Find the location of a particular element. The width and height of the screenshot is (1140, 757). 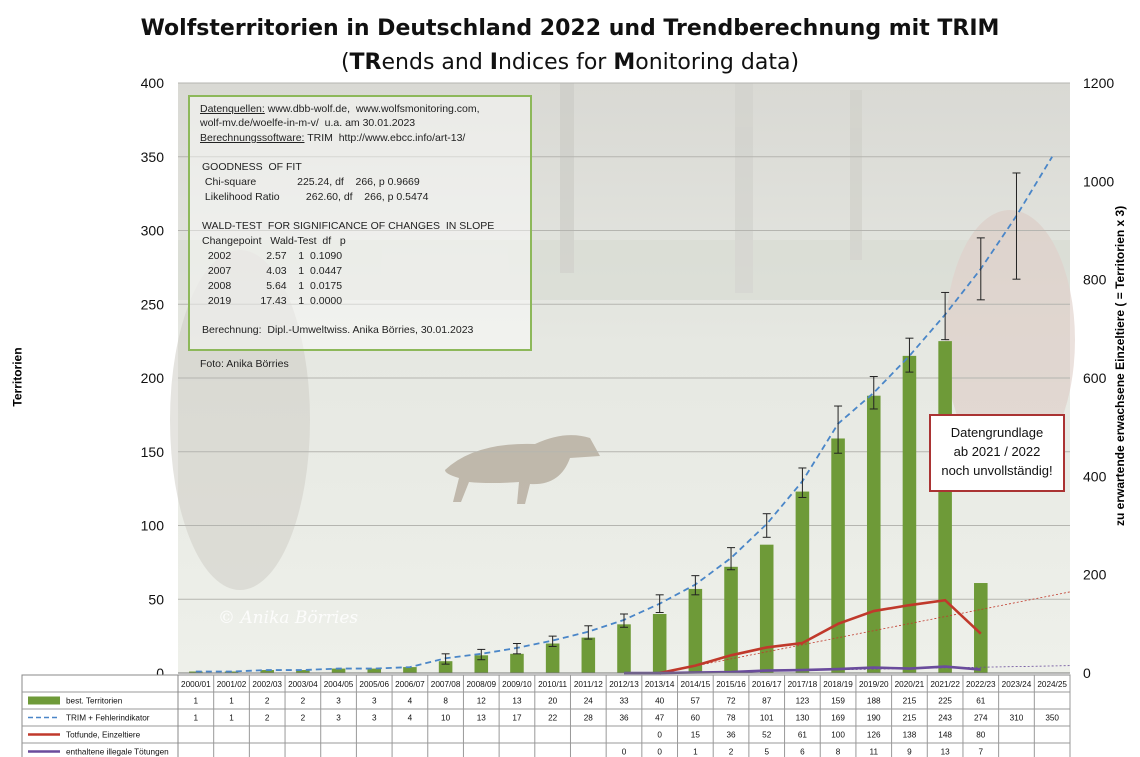

table-cell: 10 is located at coordinates (446, 718).